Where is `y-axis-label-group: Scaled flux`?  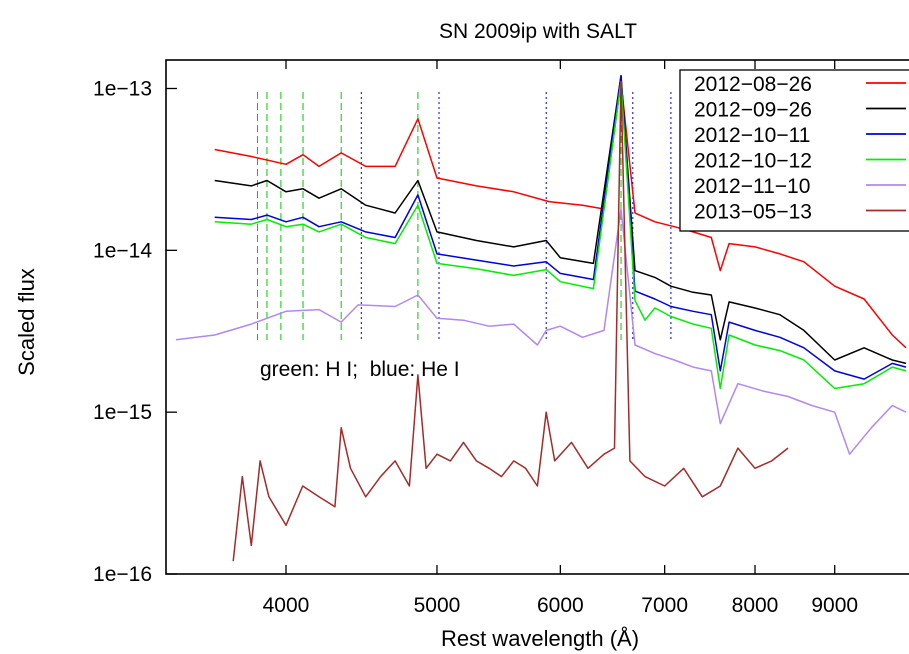 y-axis-label-group: Scaled flux is located at coordinates (26, 322).